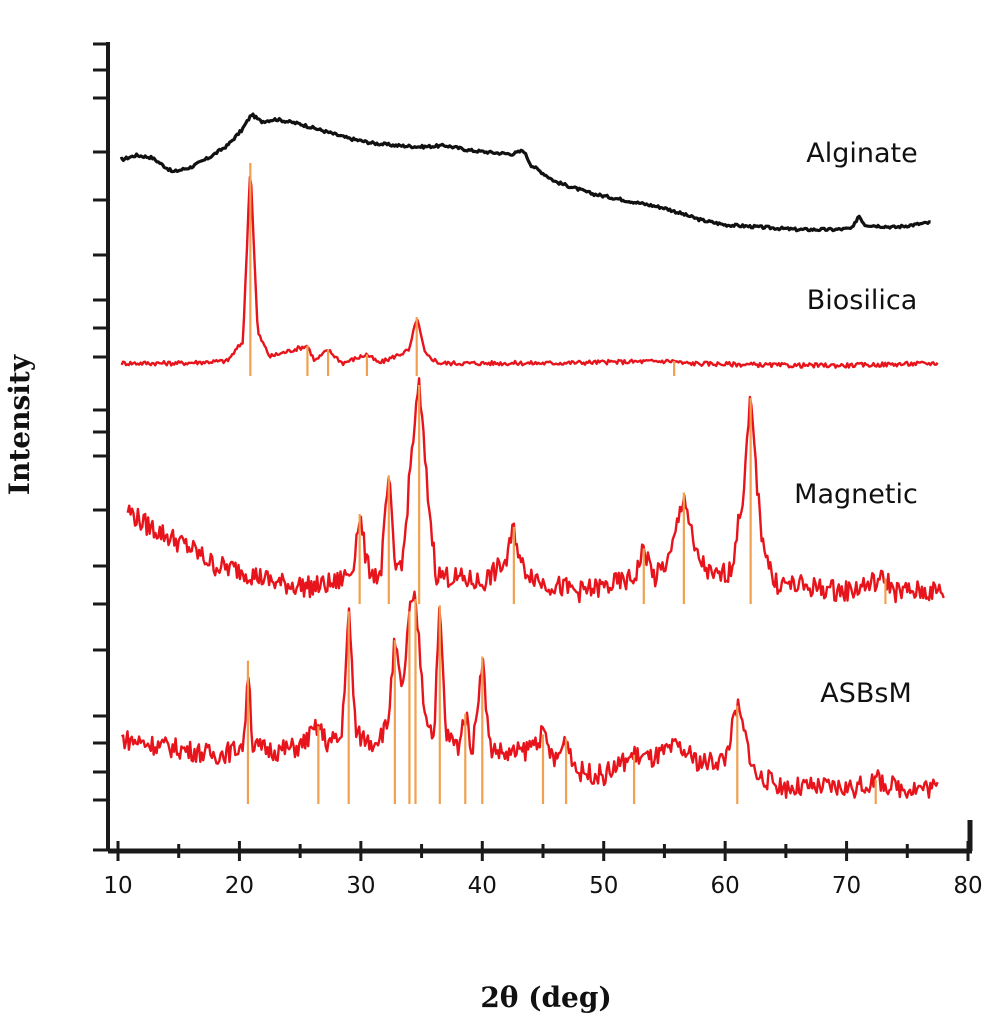 The width and height of the screenshot is (1000, 1014). What do you see at coordinates (482, 886) in the screenshot?
I see `x-tick-label: 40` at bounding box center [482, 886].